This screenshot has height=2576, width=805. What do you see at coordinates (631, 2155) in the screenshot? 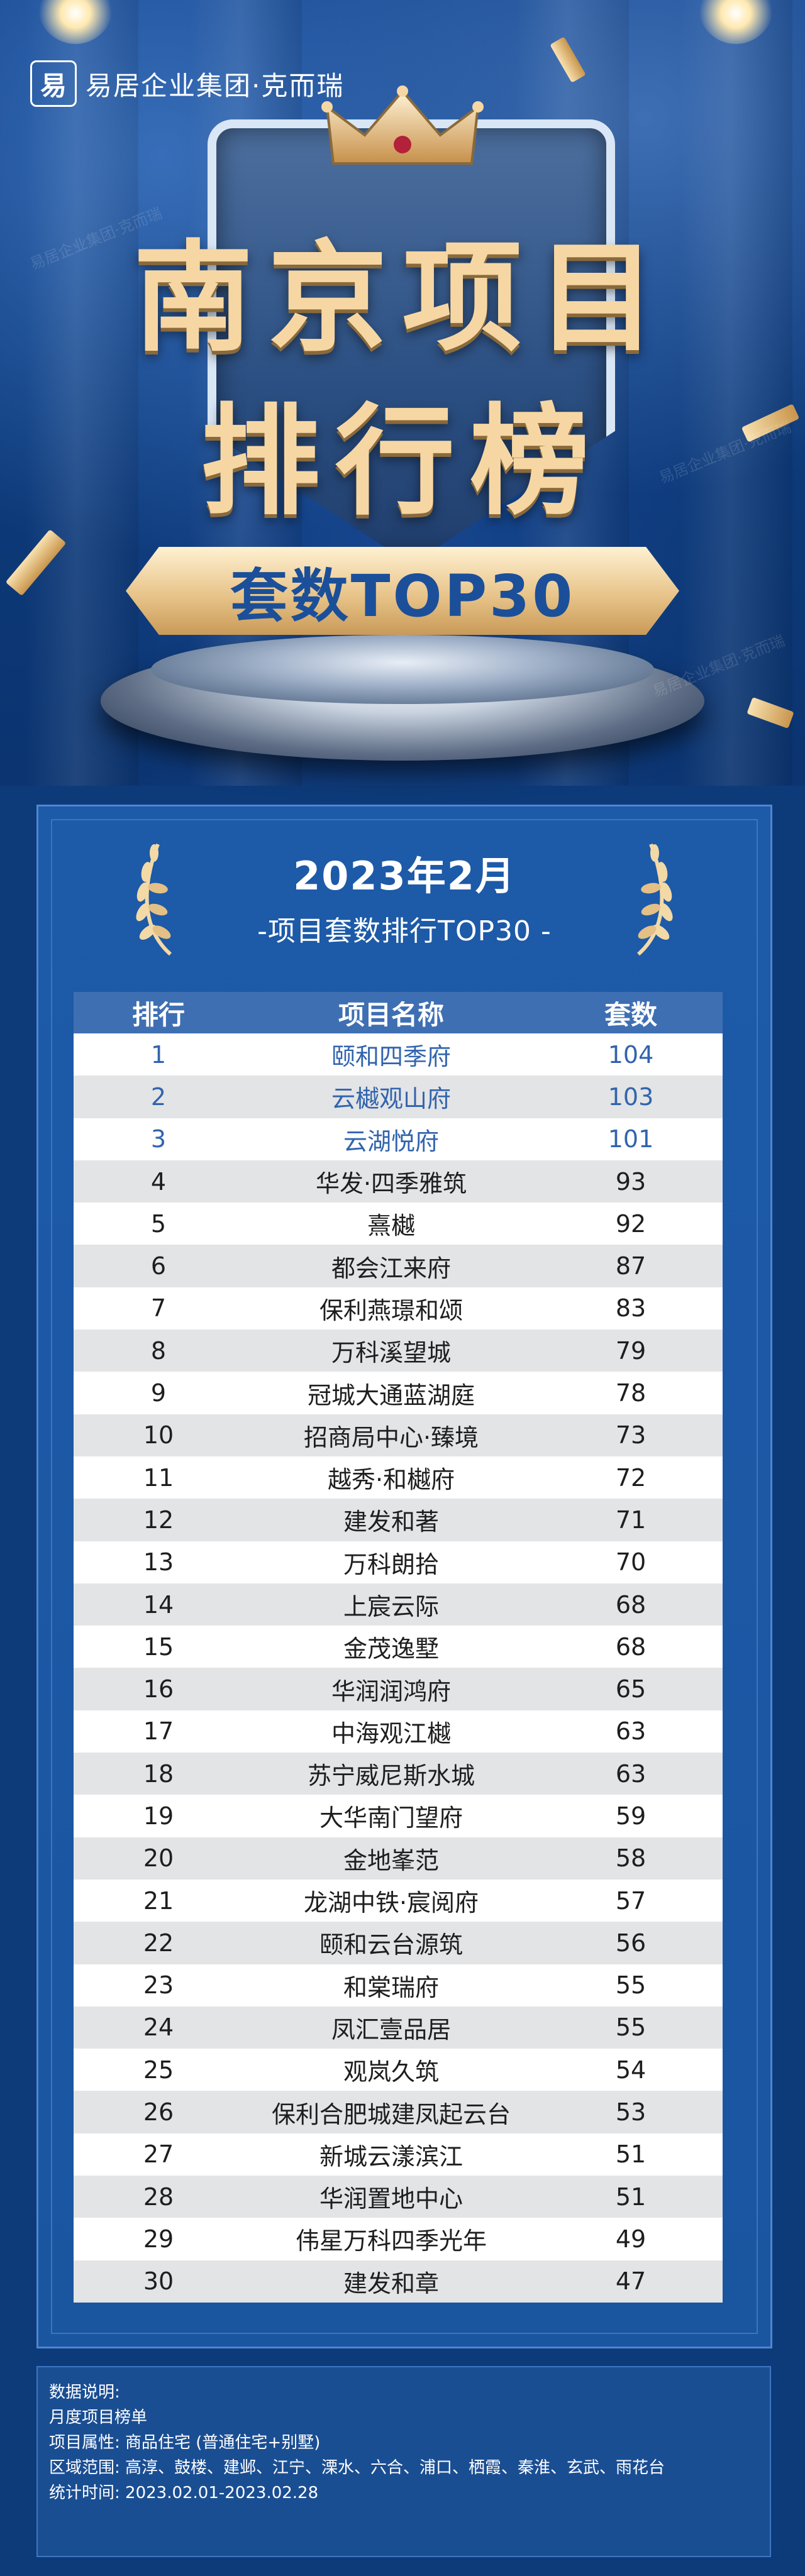
I see `units-cell: 51` at bounding box center [631, 2155].